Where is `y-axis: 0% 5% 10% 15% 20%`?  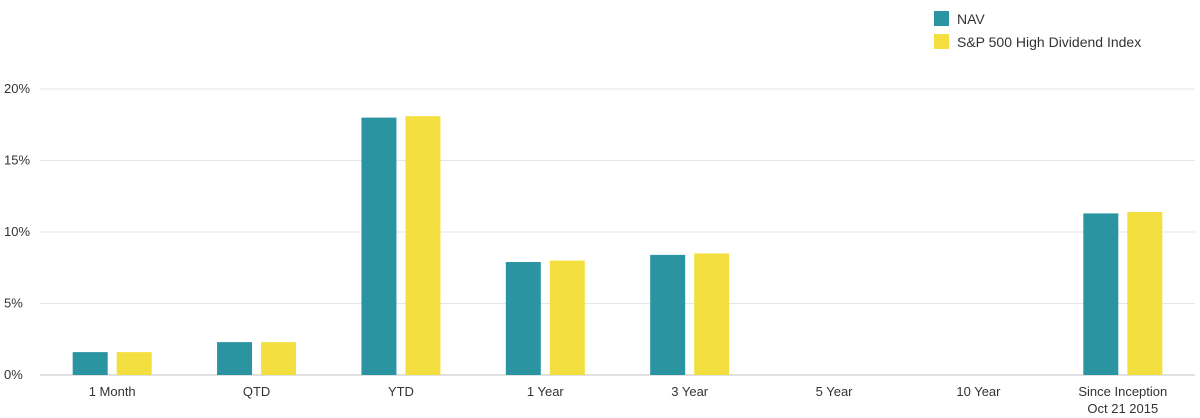 y-axis: 0% 5% 10% 15% 20% is located at coordinates (17, 231).